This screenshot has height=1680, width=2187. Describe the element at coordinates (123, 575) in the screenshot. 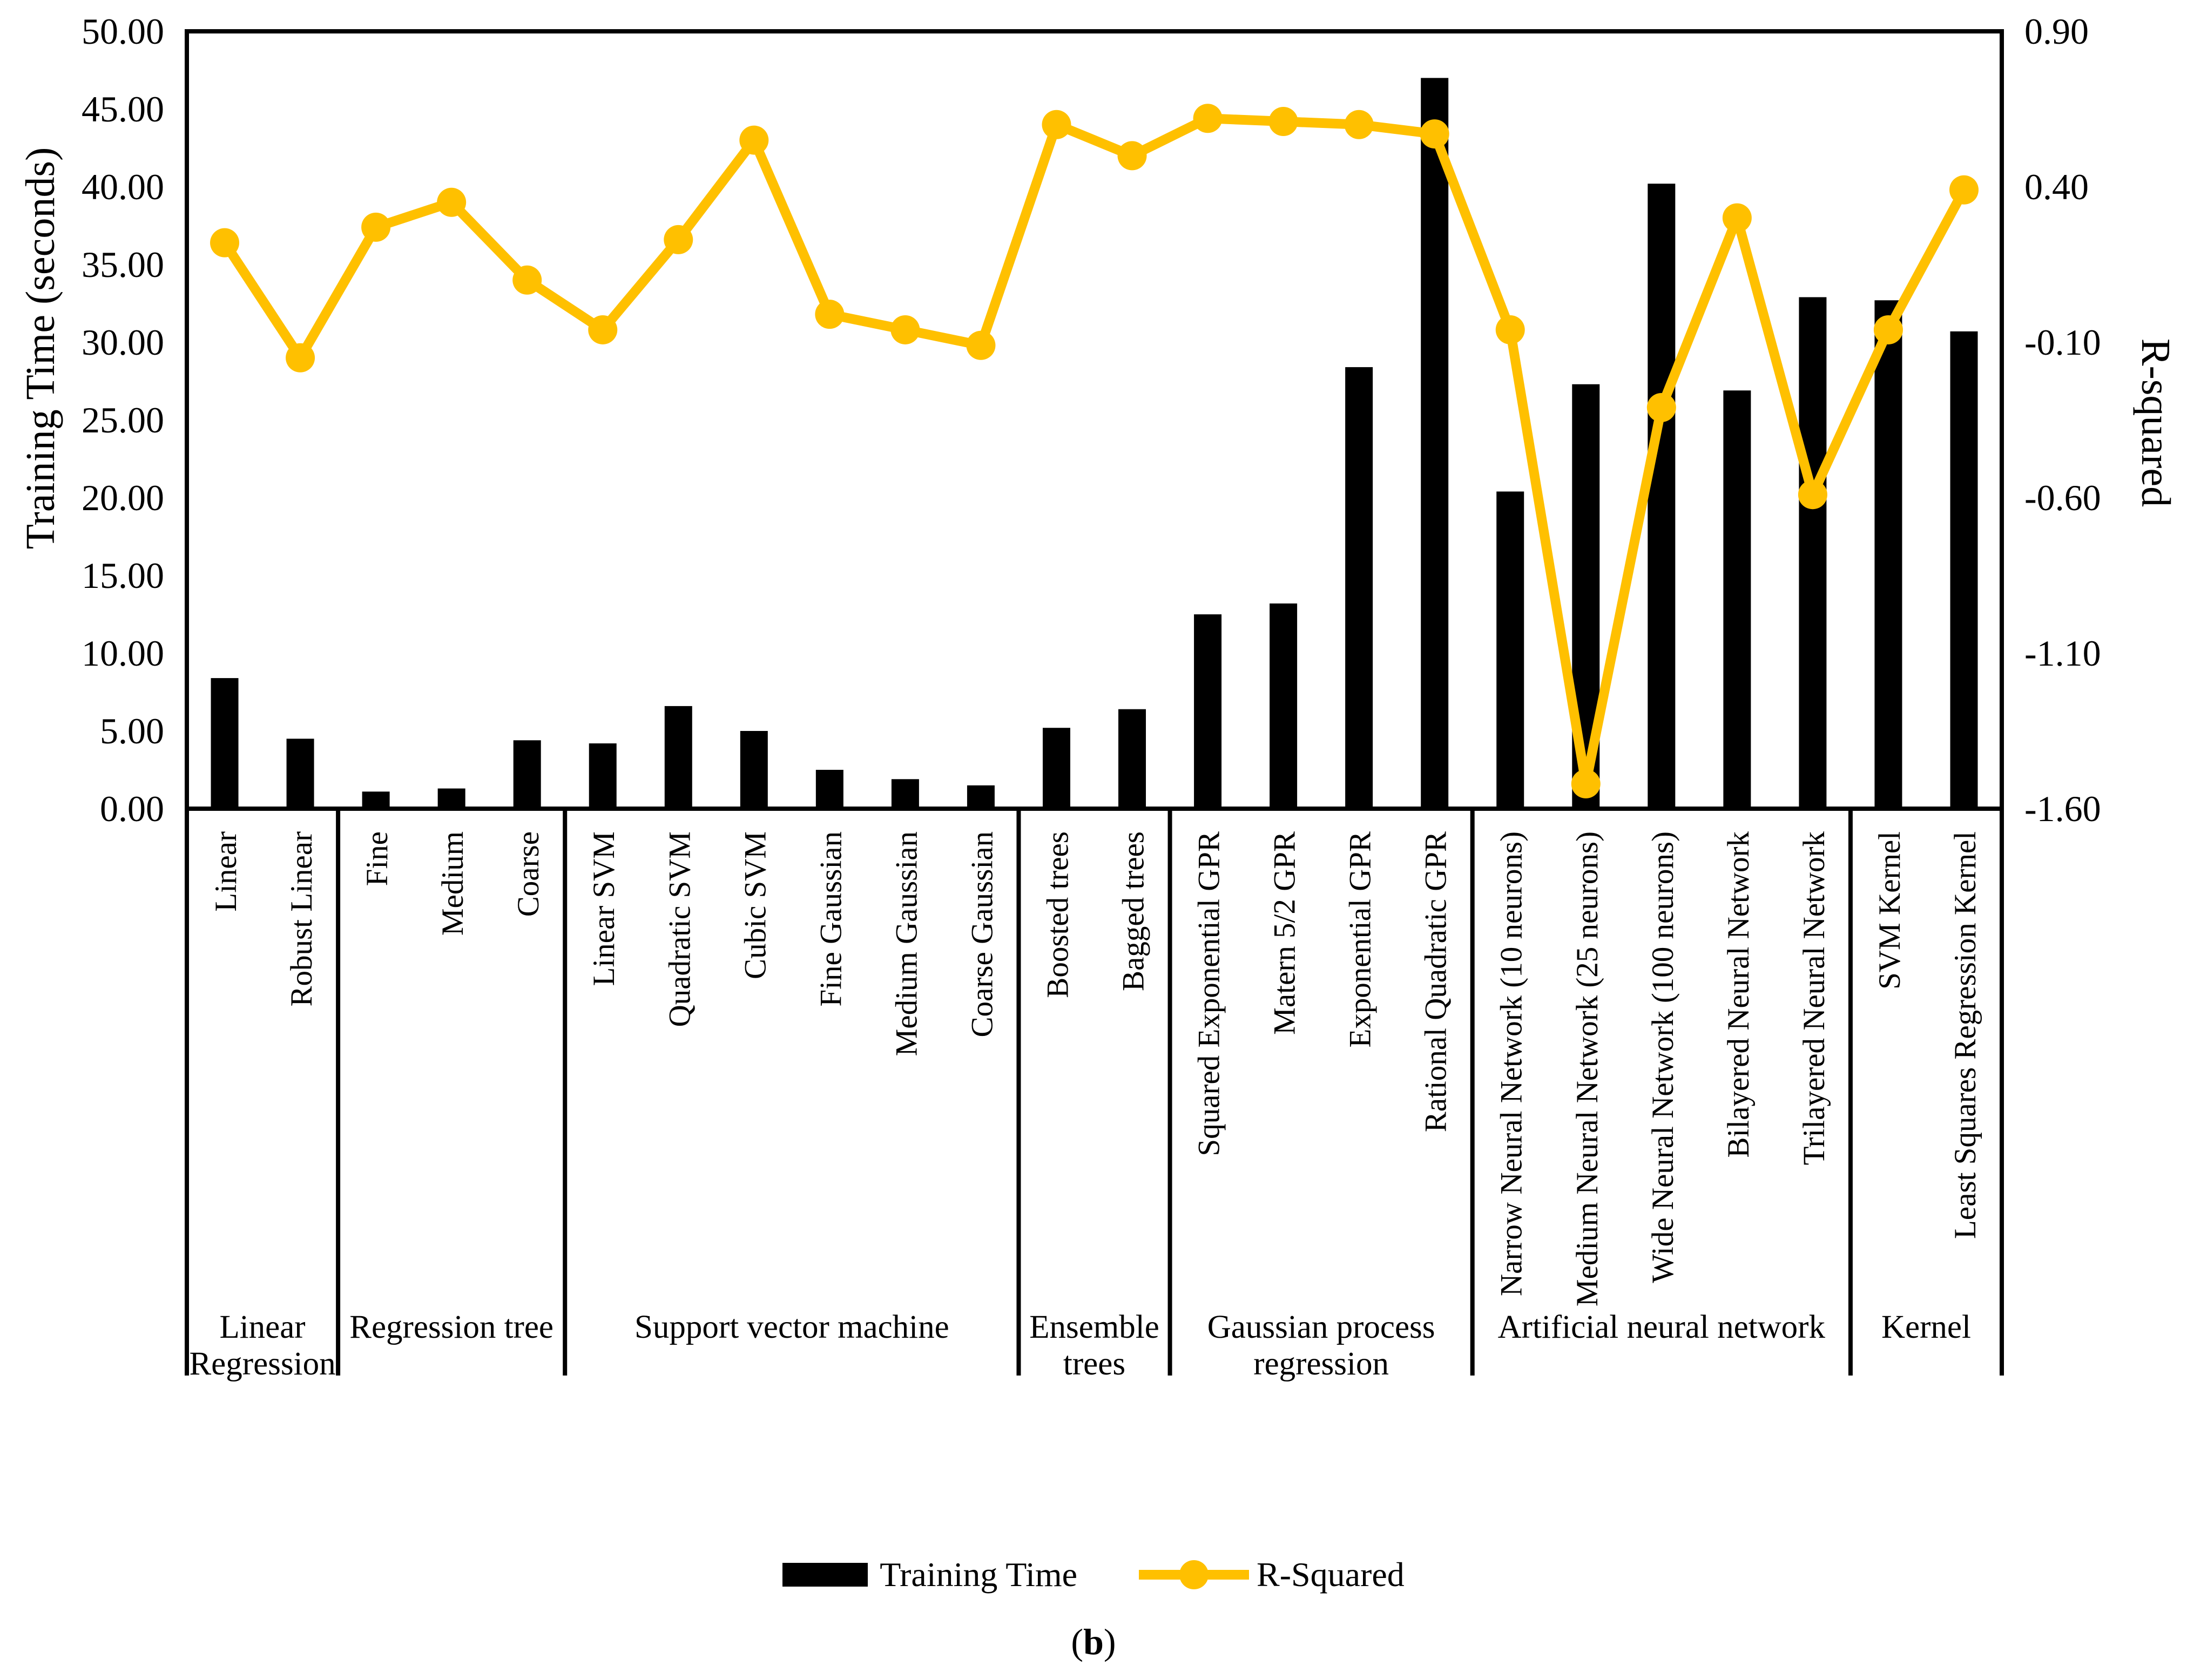

I see `left-axis-tick-label: 15.00` at that location.